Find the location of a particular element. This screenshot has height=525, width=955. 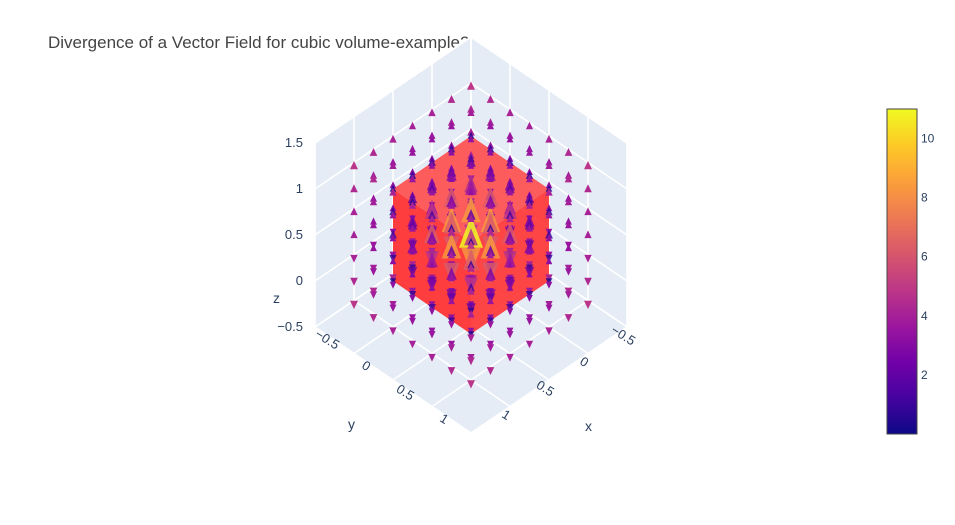

colorbar-ticks: 2 4 6 8 10 is located at coordinates (928, 257).